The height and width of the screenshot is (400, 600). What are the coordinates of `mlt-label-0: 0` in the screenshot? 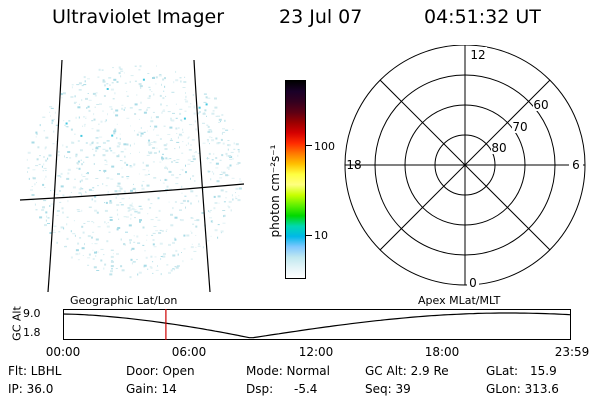 It's located at (473, 283).